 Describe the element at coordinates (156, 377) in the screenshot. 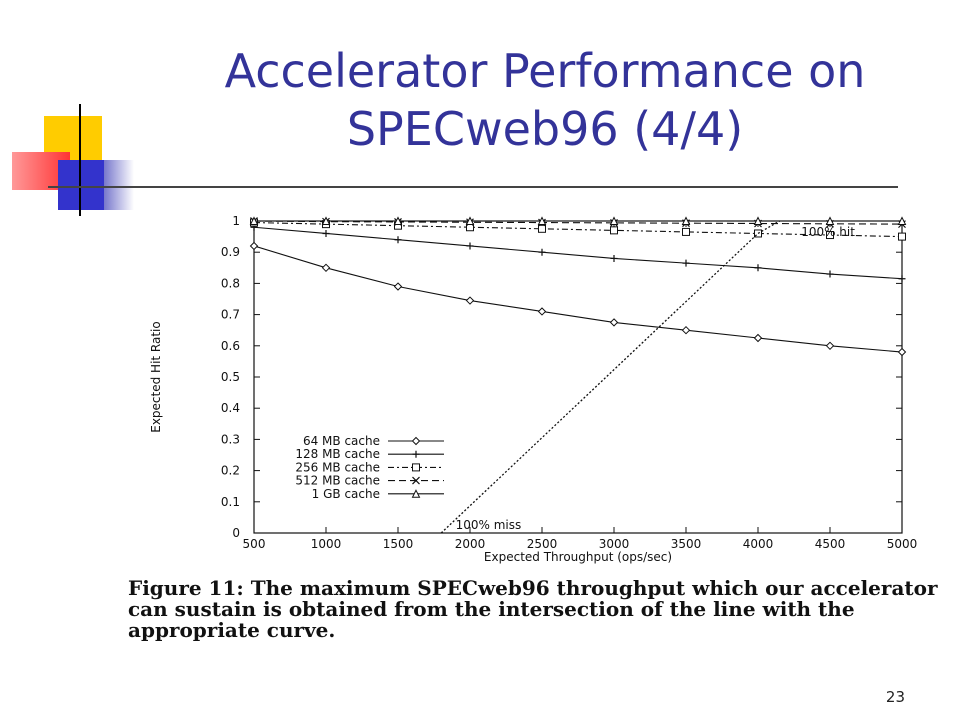

I see `y-axis-label: Expected Hit Ratio` at that location.